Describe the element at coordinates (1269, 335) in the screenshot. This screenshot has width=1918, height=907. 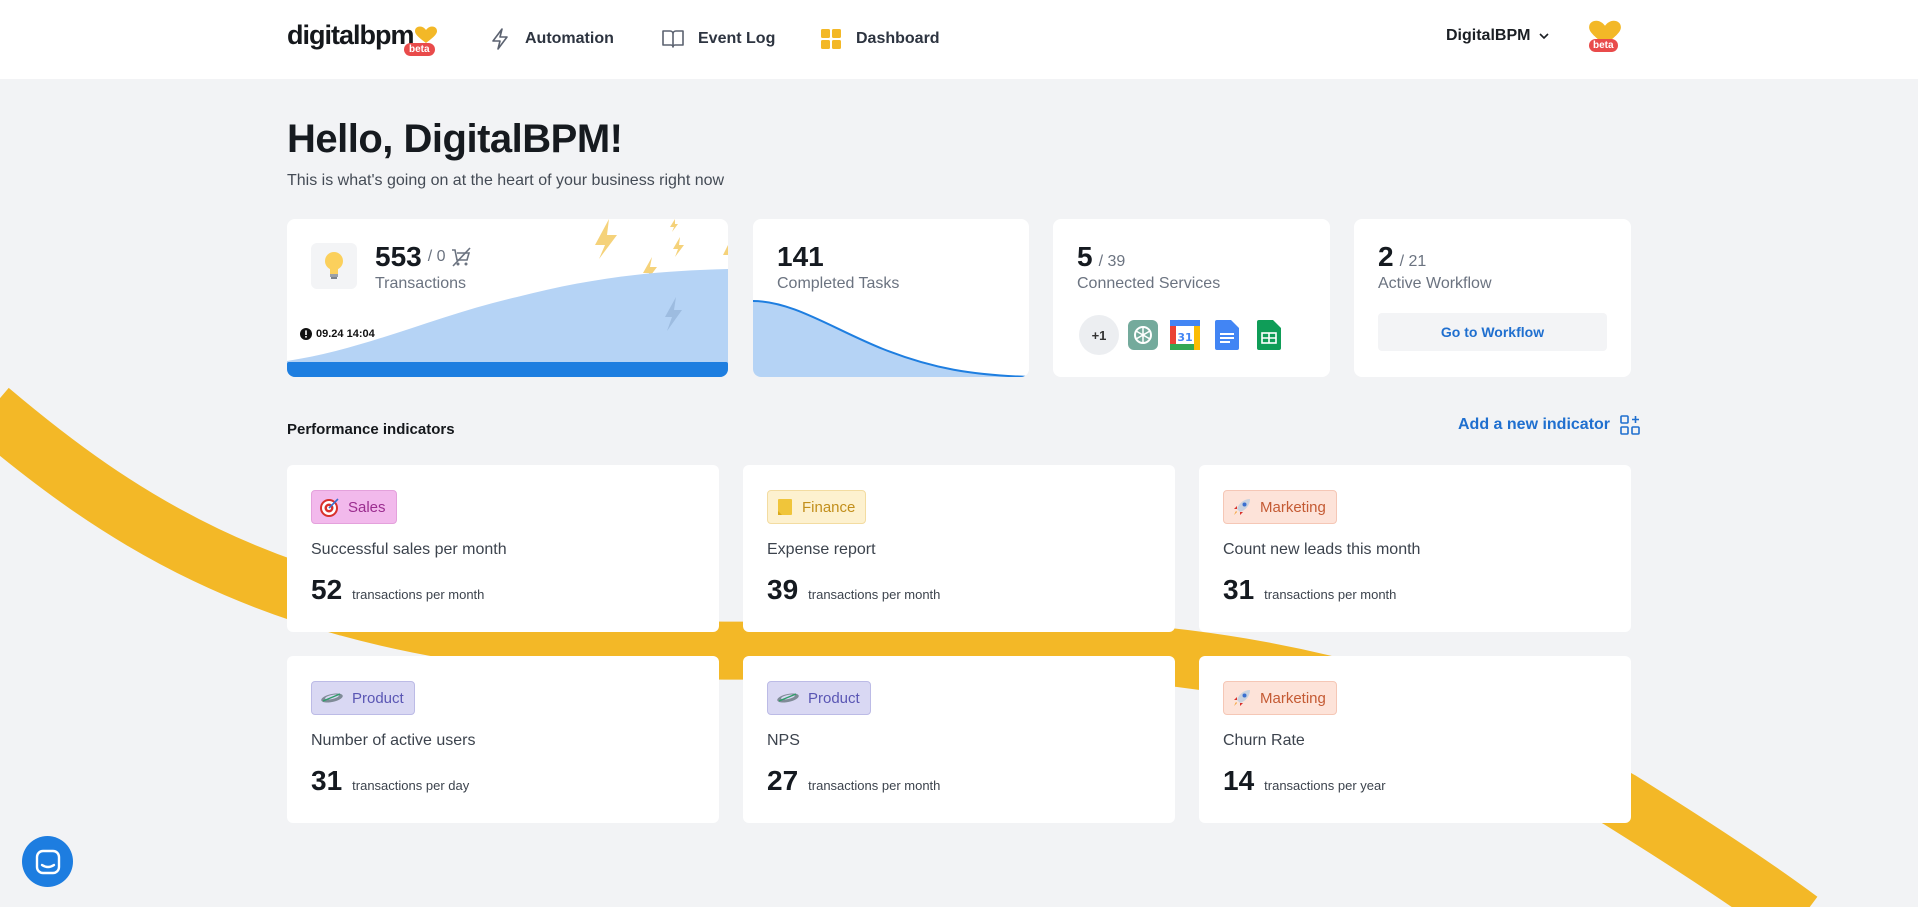
I see `google-sheets-icon` at that location.